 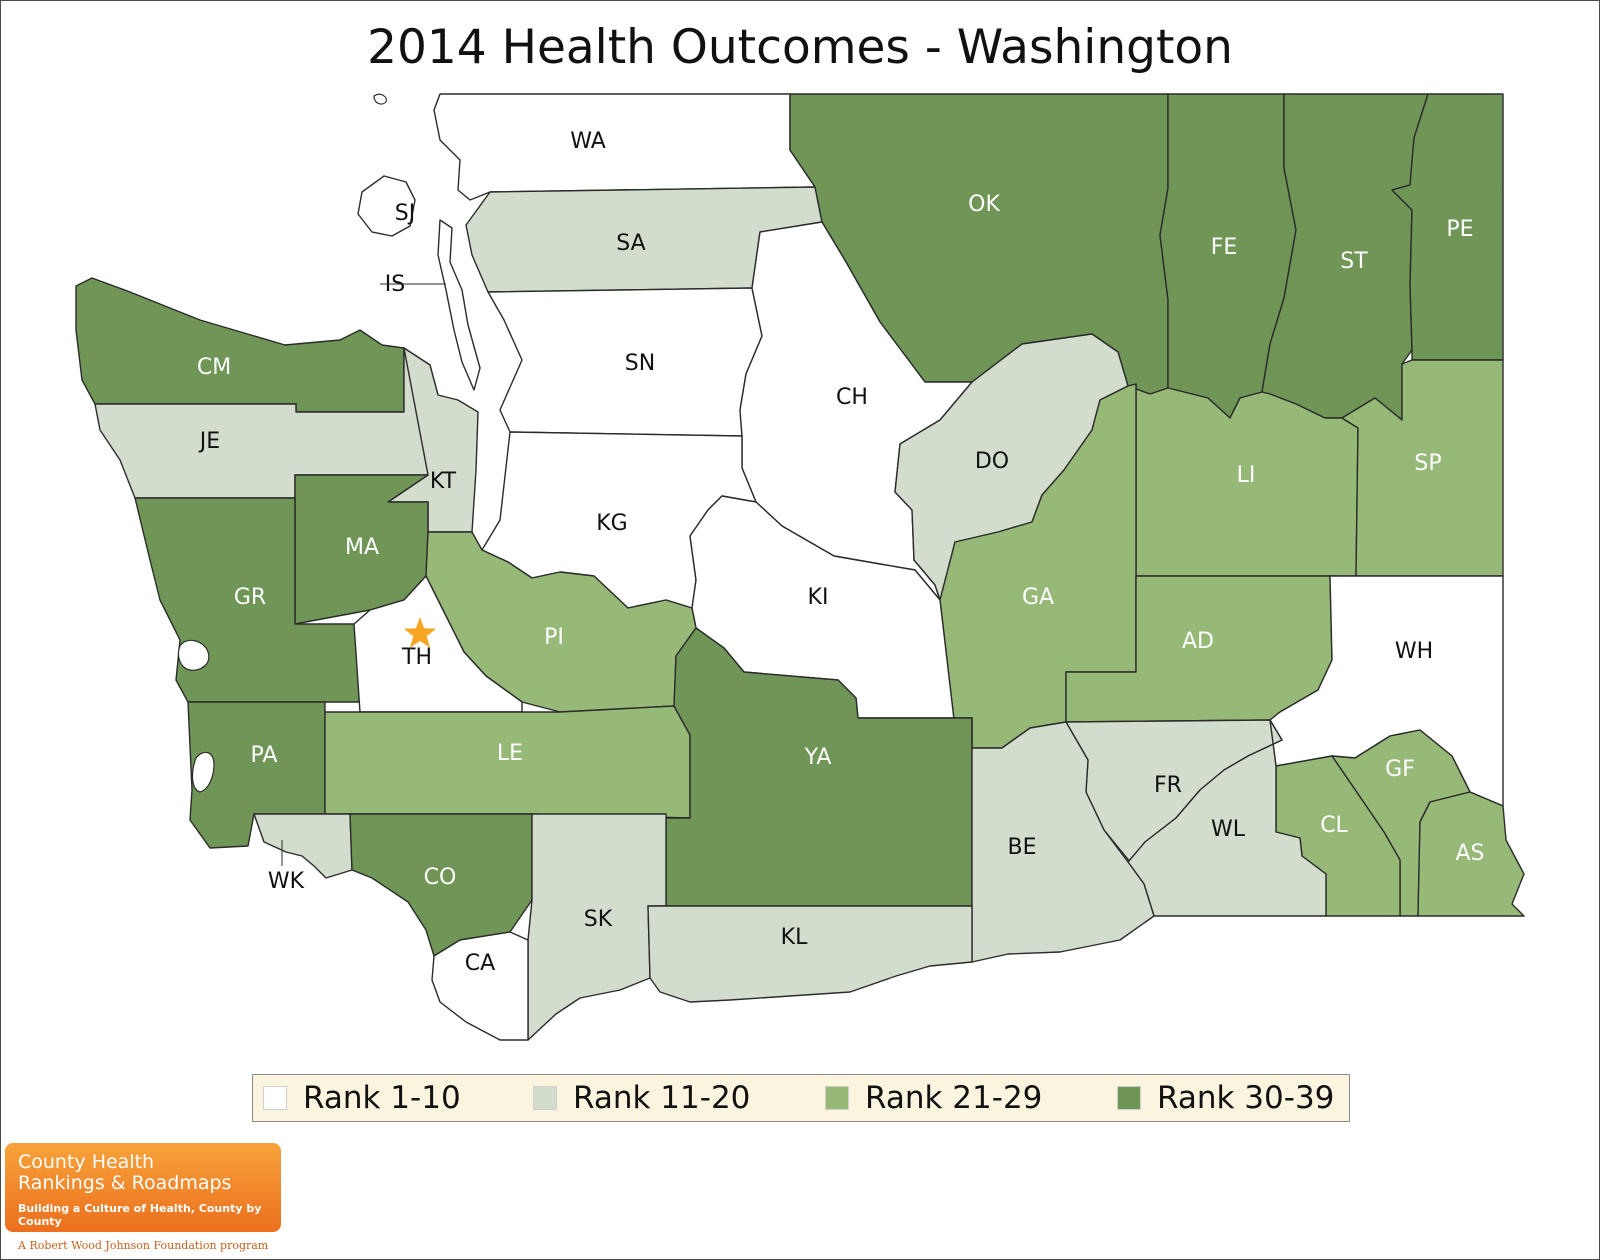 I want to click on logo-line-2: Rankings & Roadmaps, so click(x=125, y=1183).